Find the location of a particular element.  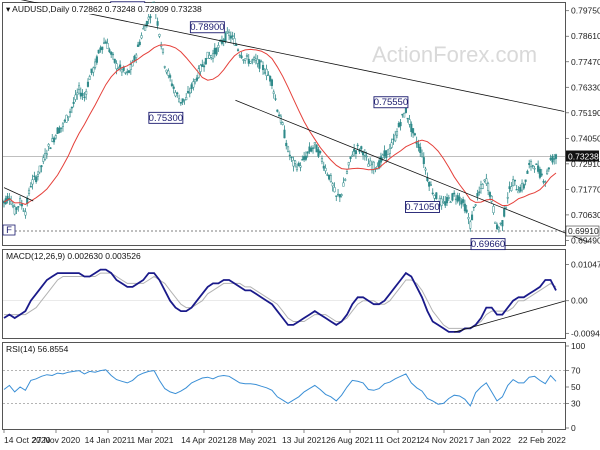

rsi-y-tick-label: 100 is located at coordinates (578, 346).